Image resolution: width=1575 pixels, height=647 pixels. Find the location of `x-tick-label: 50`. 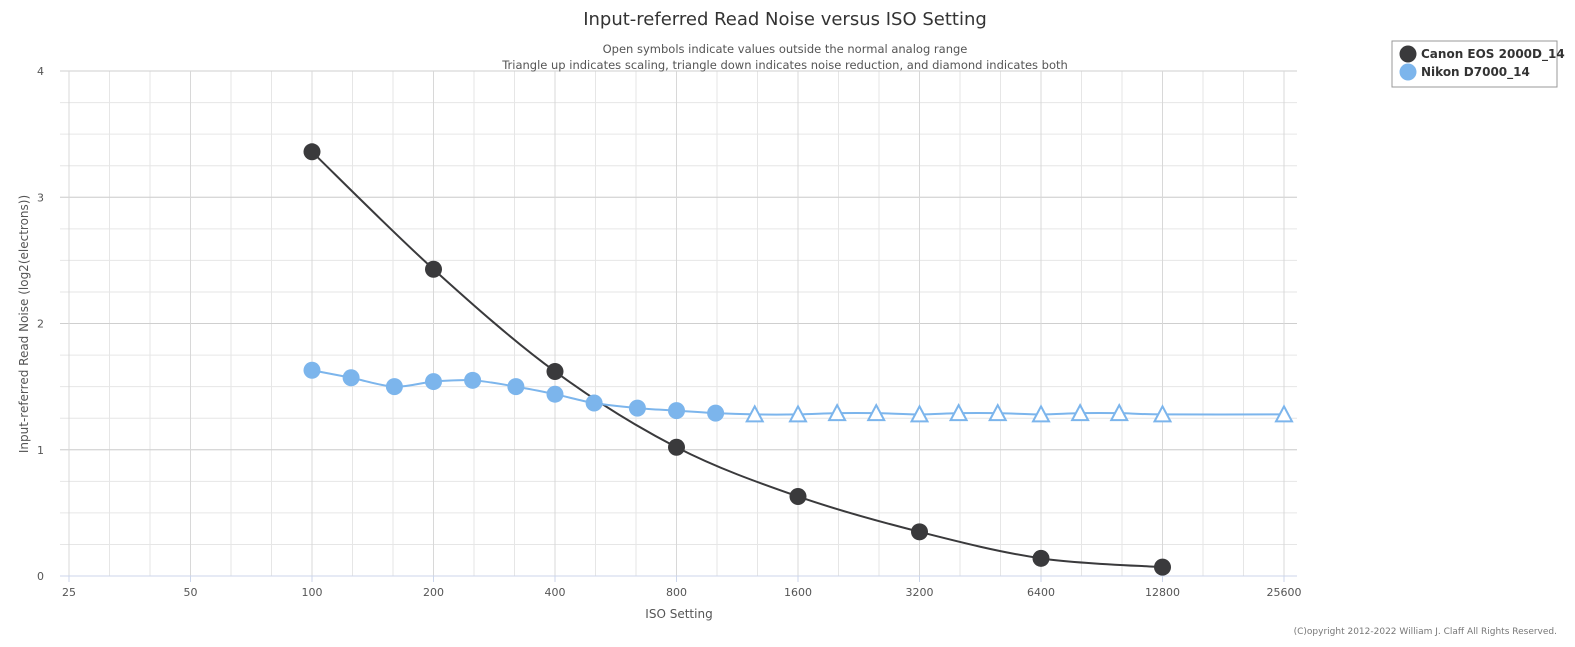

x-tick-label: 50 is located at coordinates (191, 592).